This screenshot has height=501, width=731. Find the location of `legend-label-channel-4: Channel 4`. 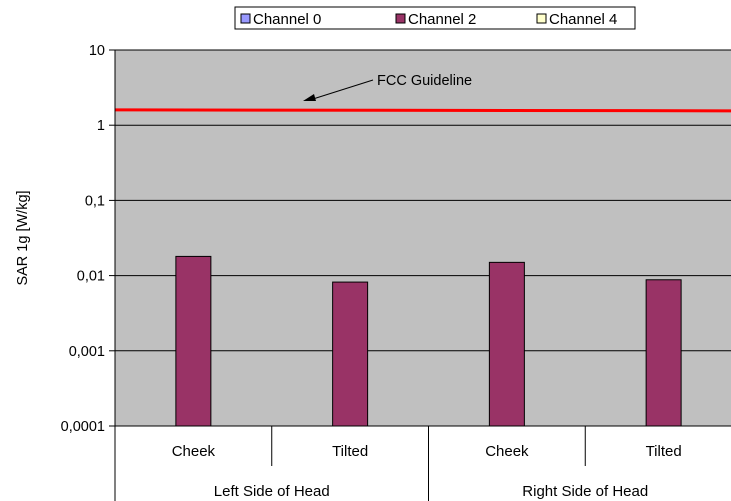

legend-label-channel-4: Channel 4 is located at coordinates (583, 19).